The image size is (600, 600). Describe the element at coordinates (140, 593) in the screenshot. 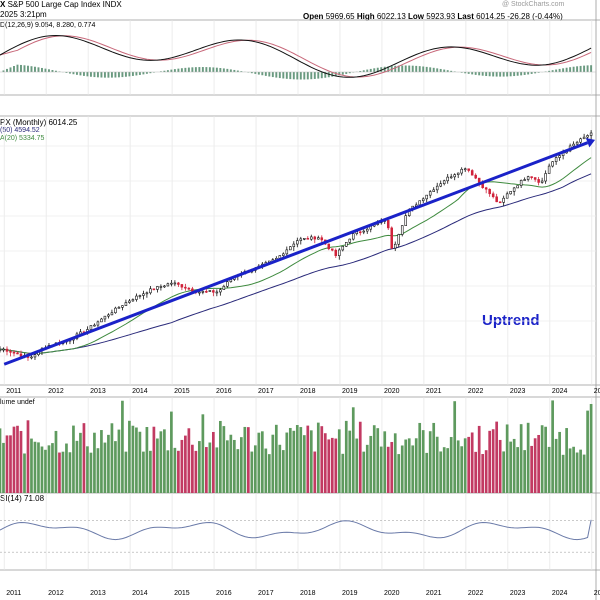

I see `x-tick-label-bottom: 2014` at that location.